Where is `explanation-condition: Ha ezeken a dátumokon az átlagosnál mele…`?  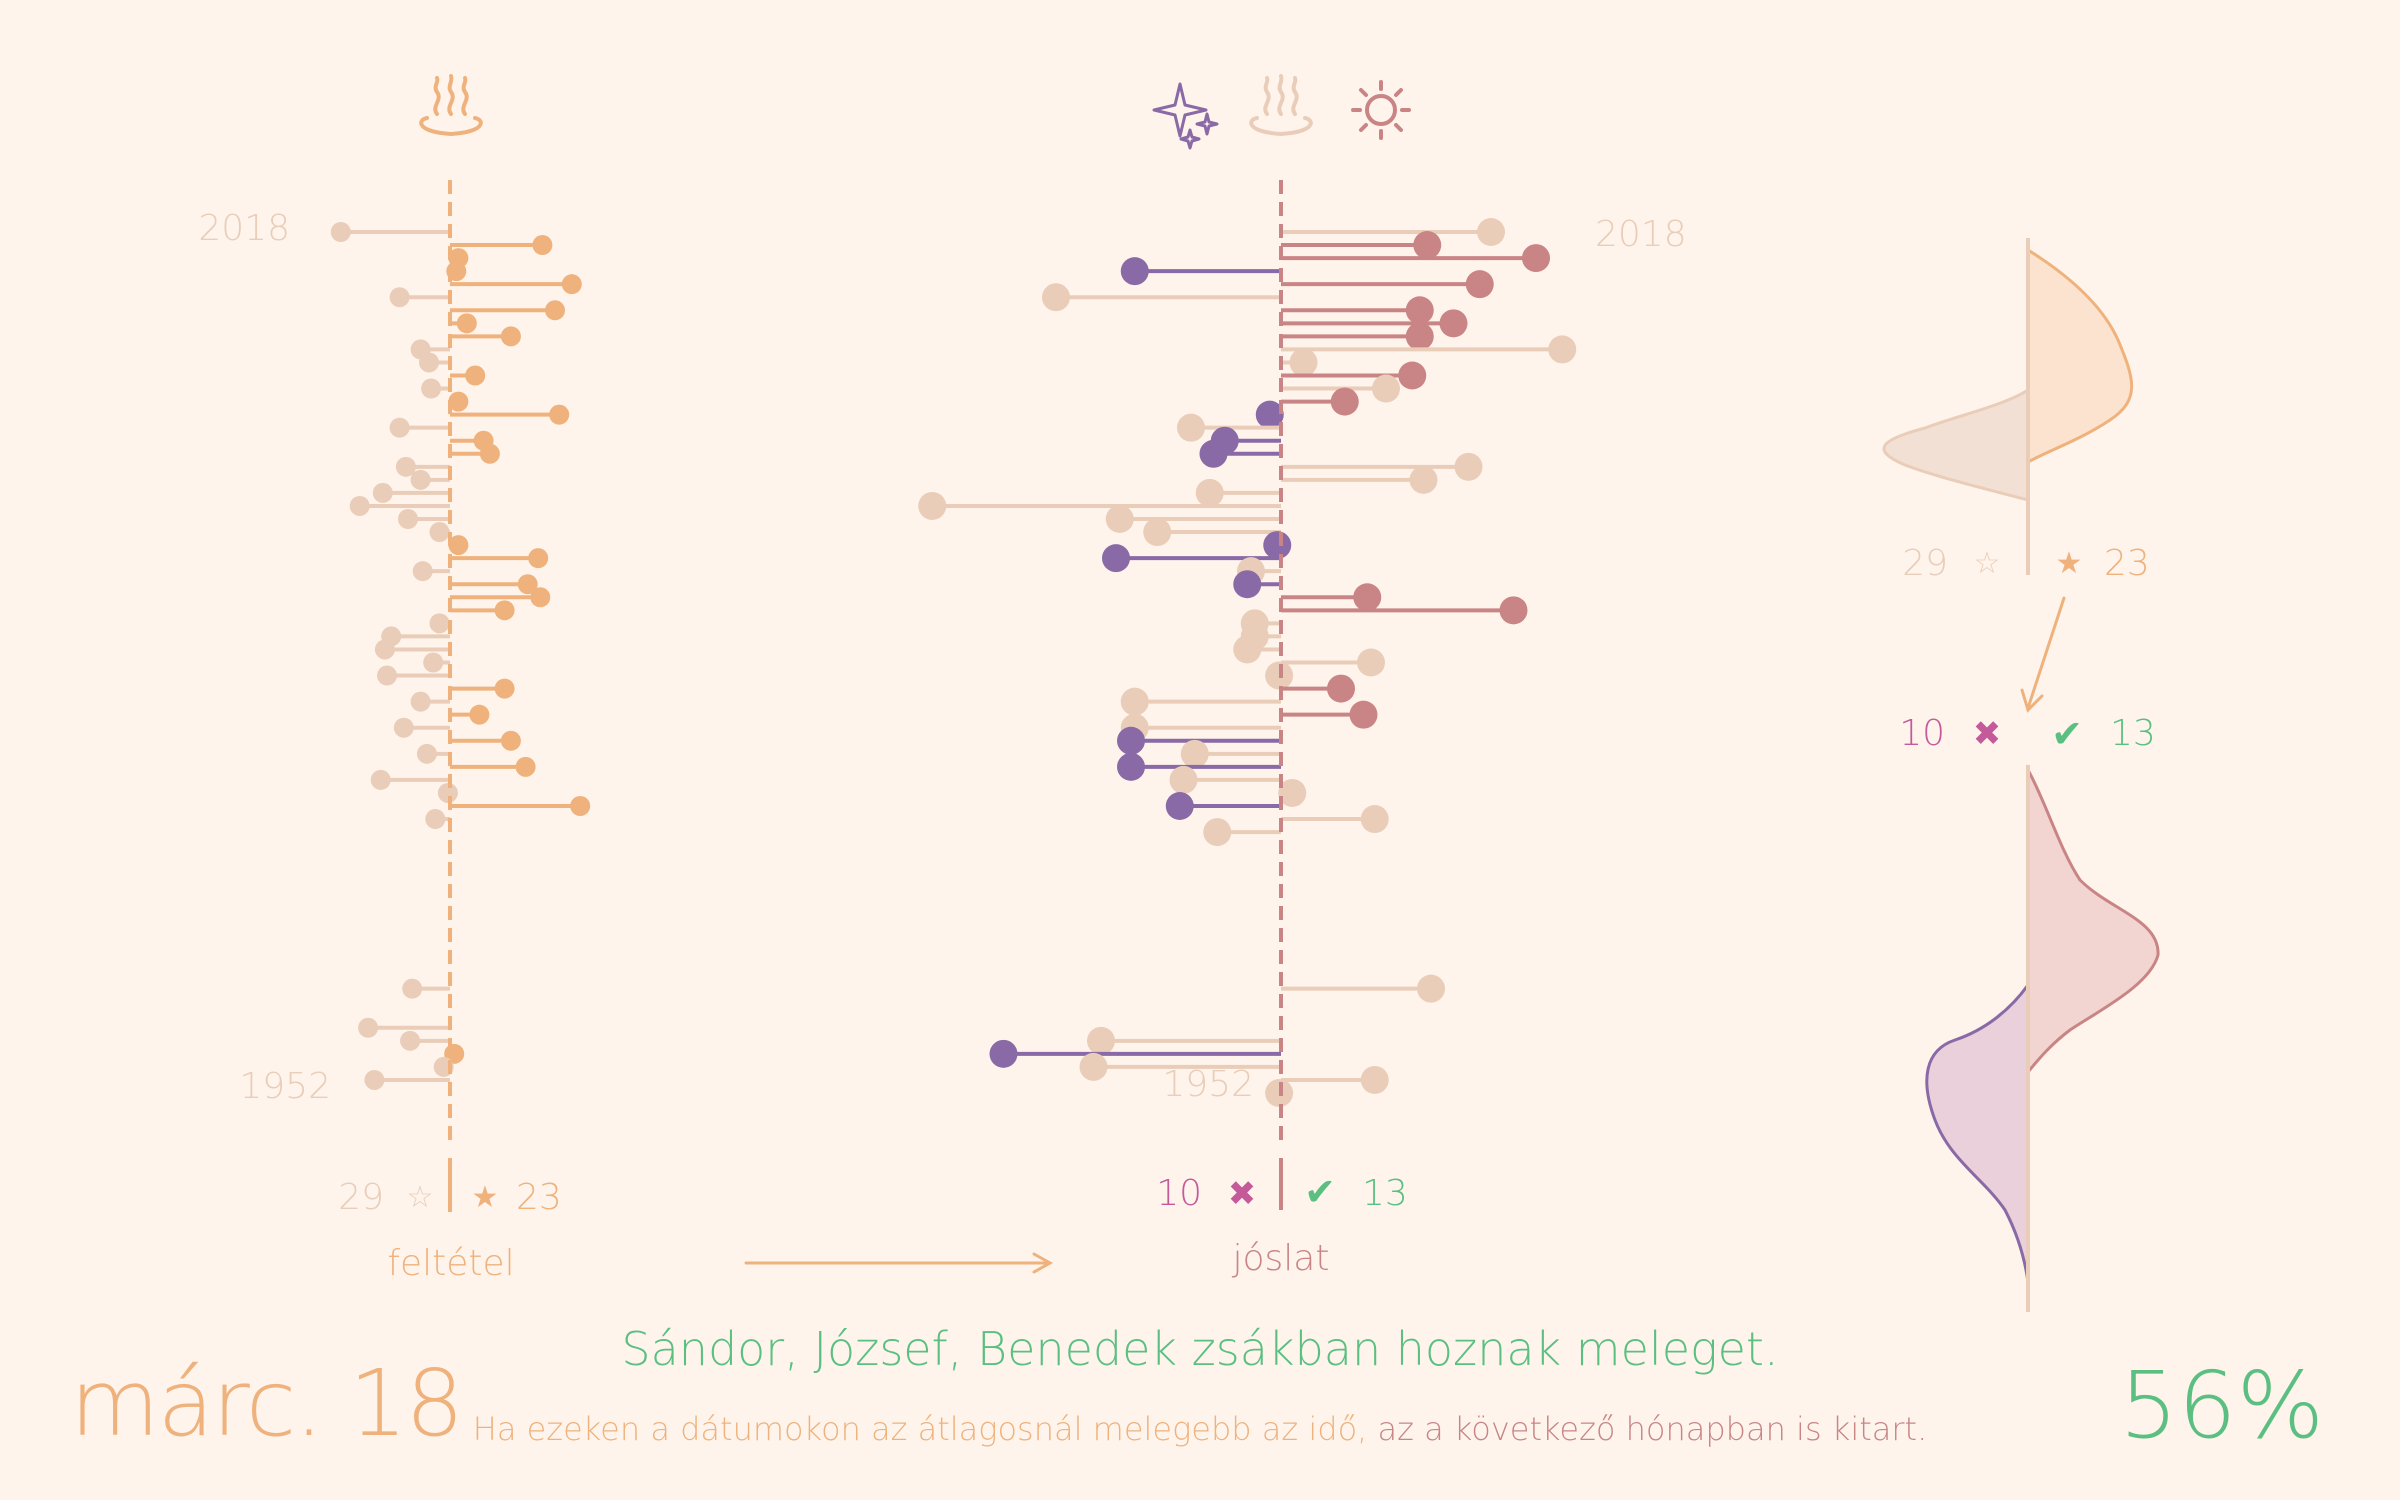 explanation-condition: Ha ezeken a dátumokon az átlagosnál mele… is located at coordinates (920, 1429).